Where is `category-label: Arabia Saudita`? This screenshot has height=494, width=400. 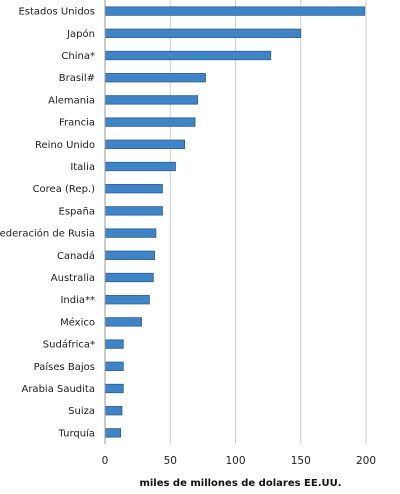
category-label: Arabia Saudita is located at coordinates (58, 389).